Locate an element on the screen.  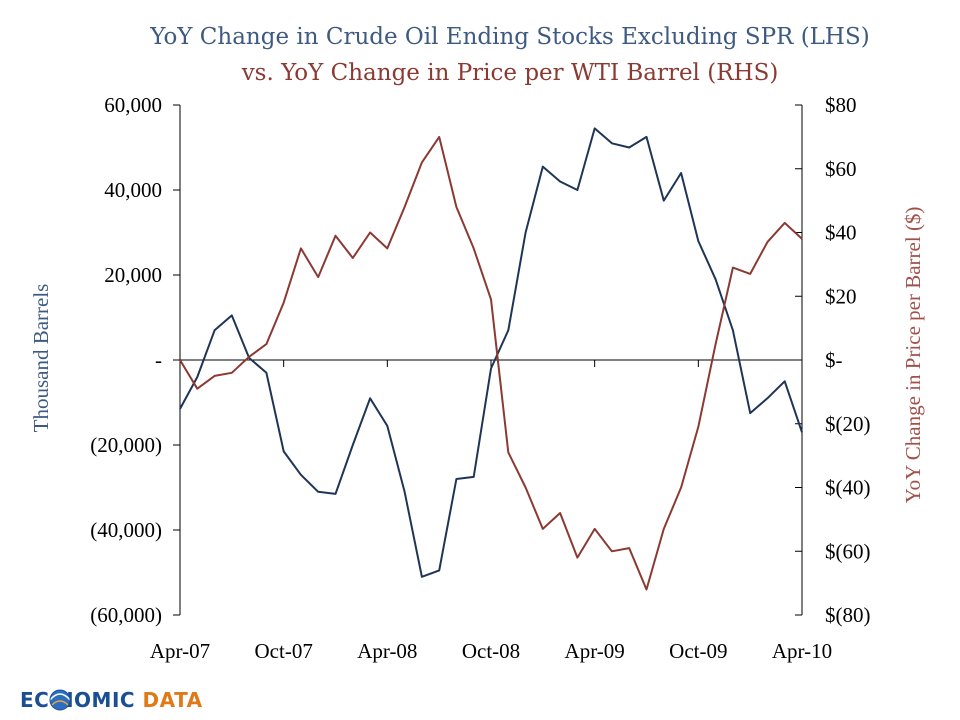
x-tick-label: Oct-08 is located at coordinates (491, 651).